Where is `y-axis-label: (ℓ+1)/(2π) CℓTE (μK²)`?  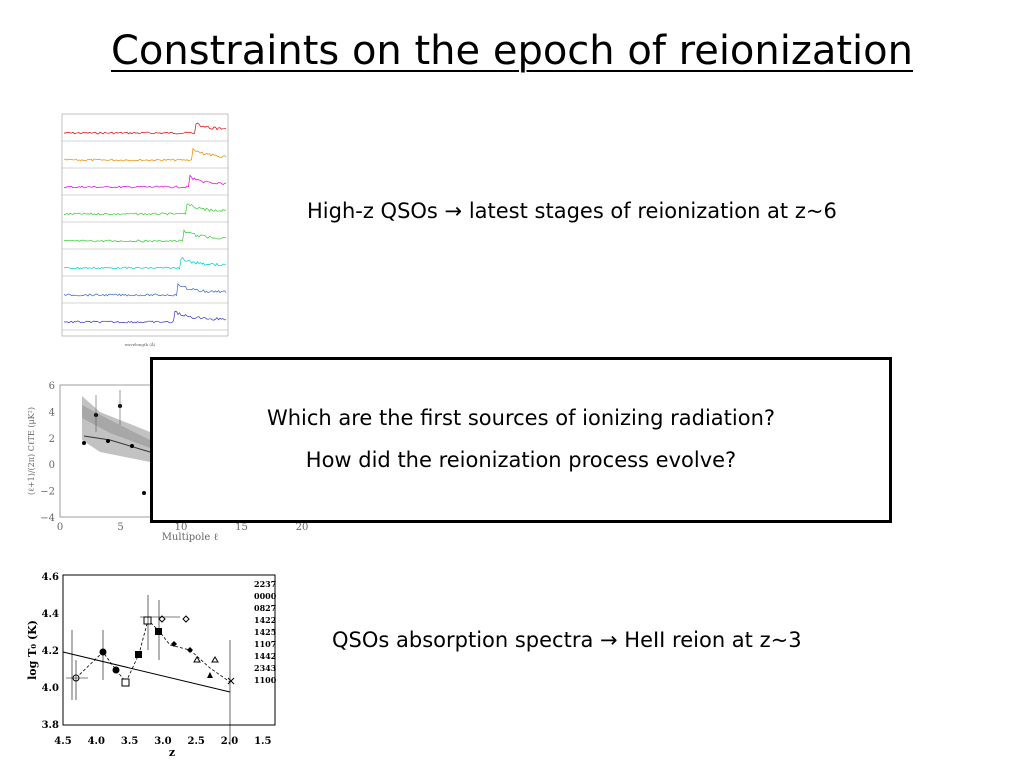 y-axis-label: (ℓ+1)/(2π) CℓTE (μK²) is located at coordinates (31, 451).